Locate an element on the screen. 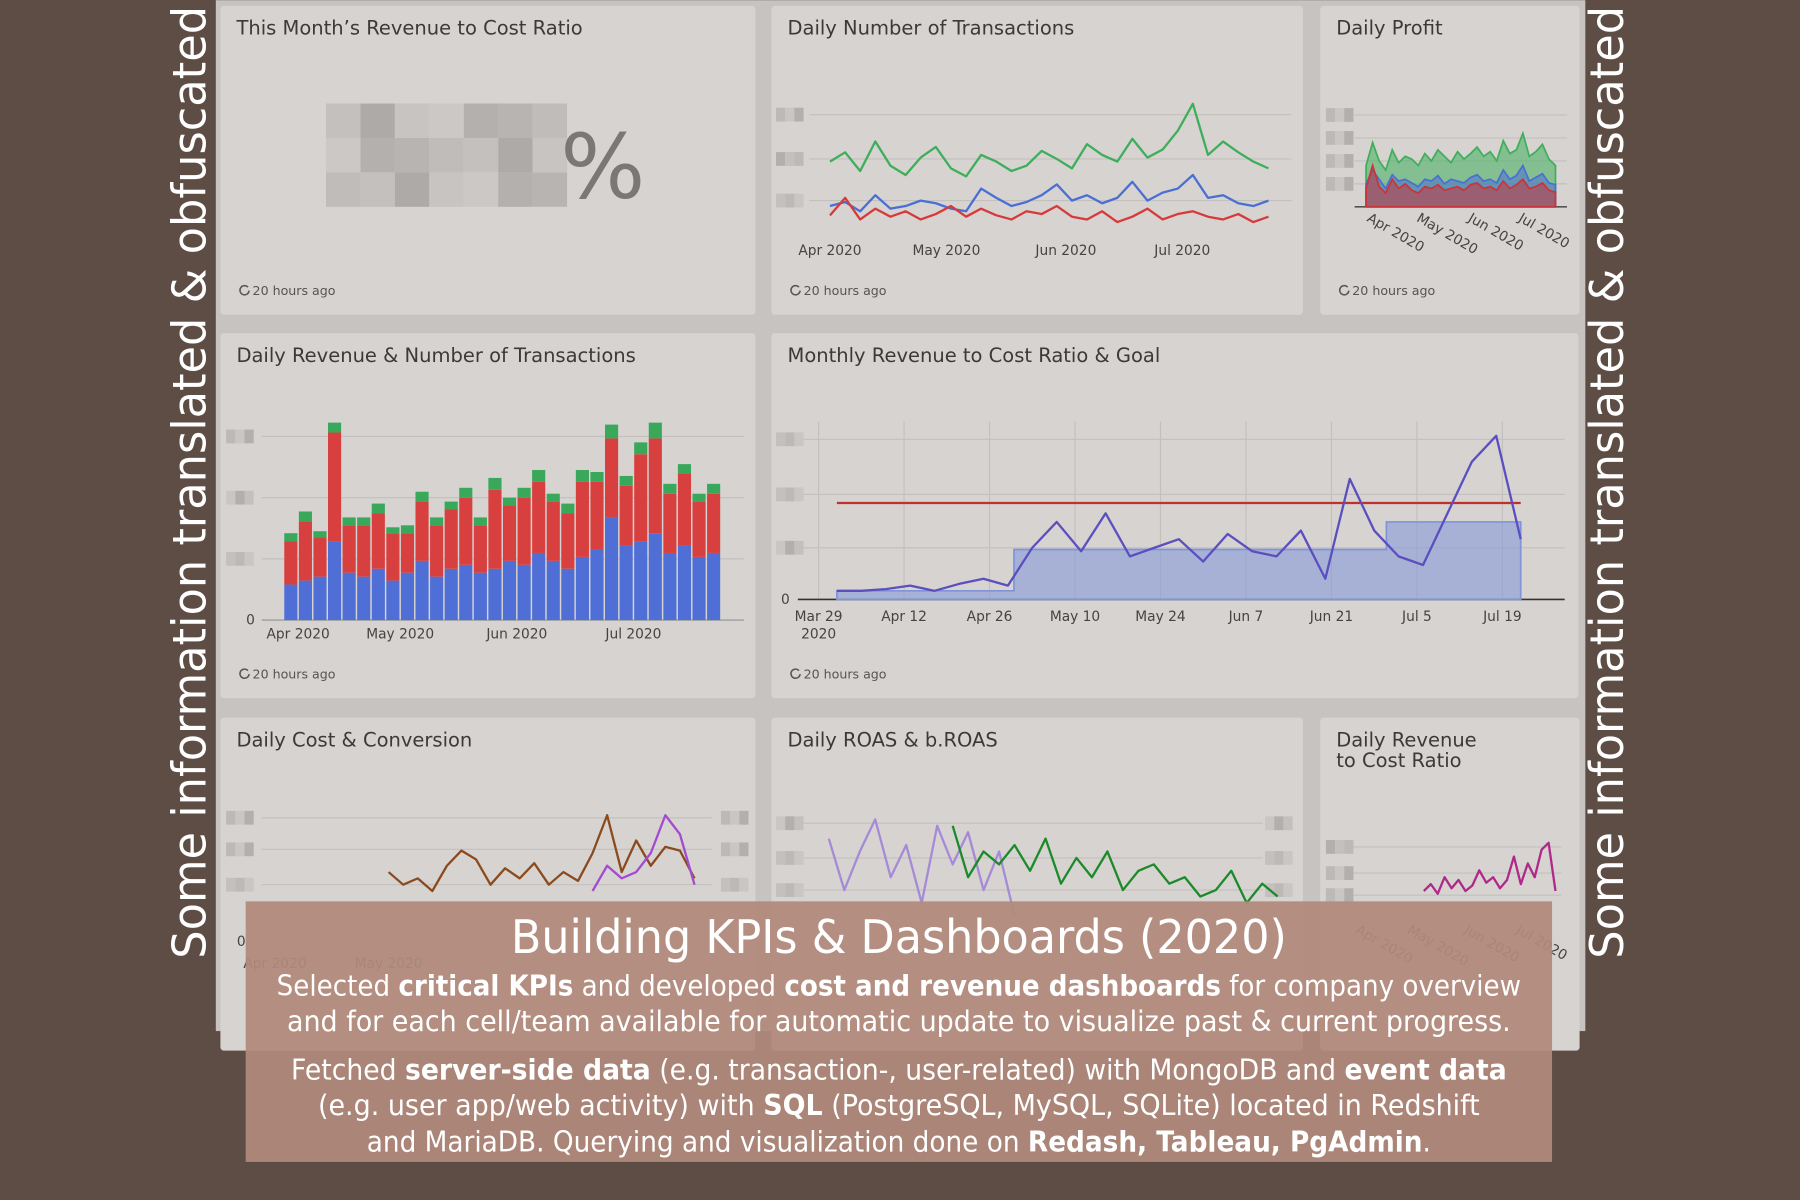 The image size is (1800, 1200). x-tick-label: Mar 29 is located at coordinates (819, 617).